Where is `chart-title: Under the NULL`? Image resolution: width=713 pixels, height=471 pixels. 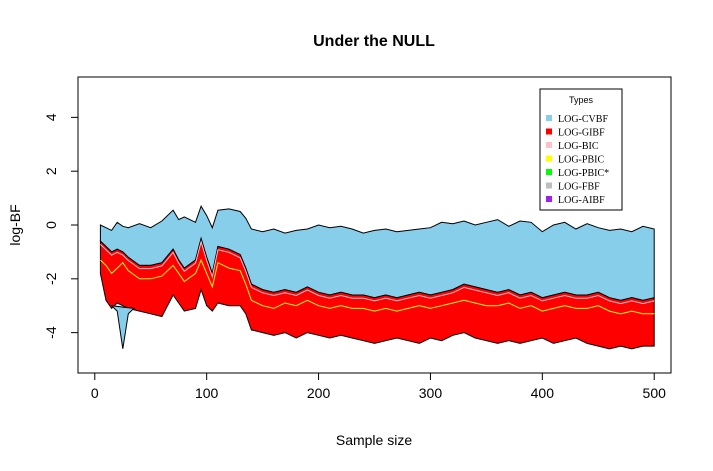 chart-title: Under the NULL is located at coordinates (374, 41).